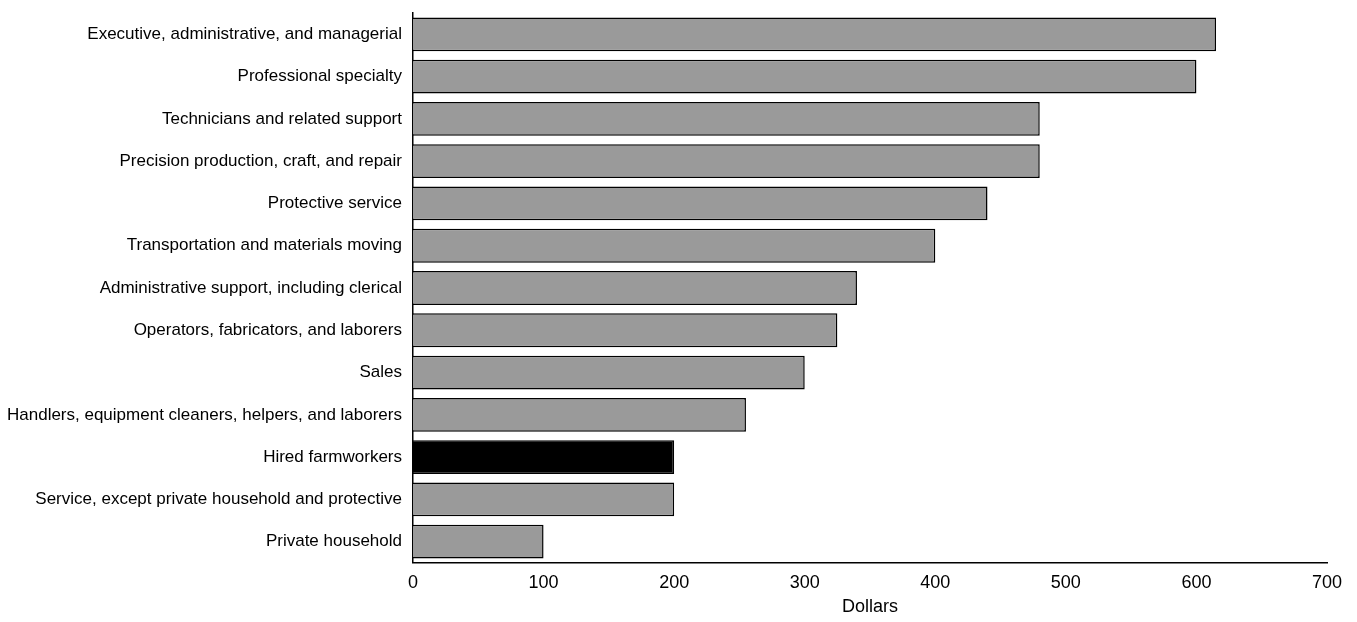 This screenshot has height=622, width=1357. Describe the element at coordinates (1065, 581) in the screenshot. I see `x-tick-label: 500` at that location.